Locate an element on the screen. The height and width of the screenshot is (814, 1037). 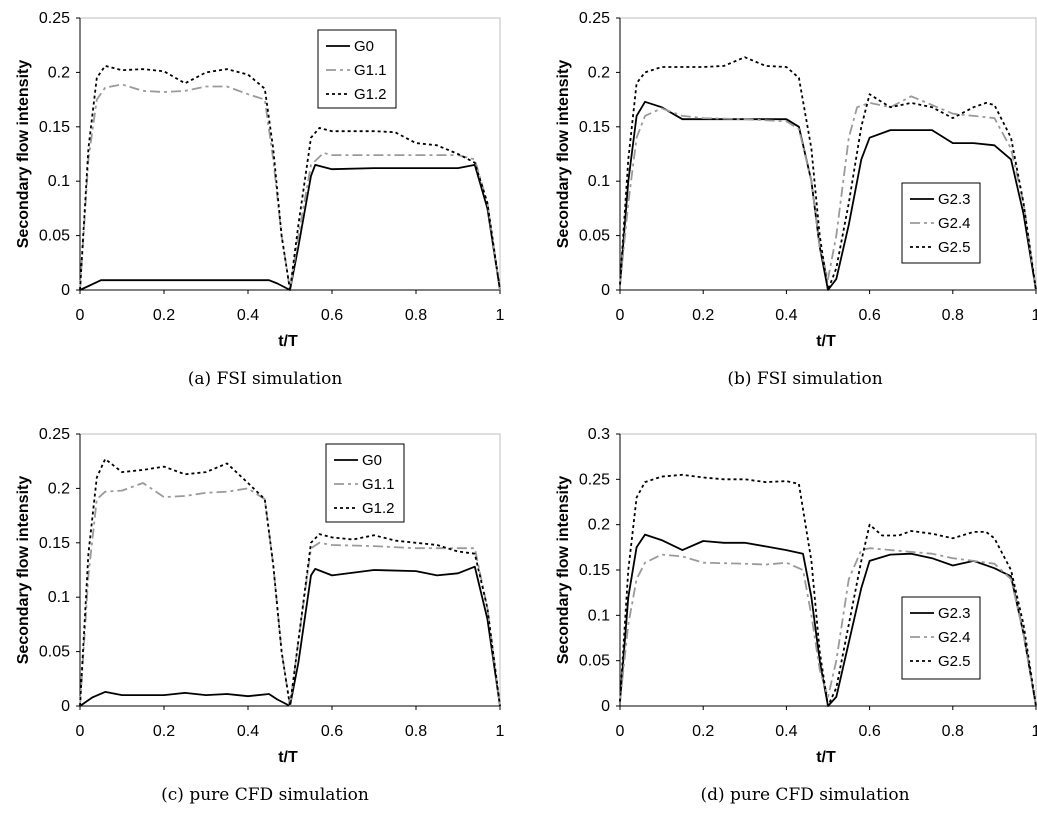
y-tick-label: 0.3 is located at coordinates (599, 434).